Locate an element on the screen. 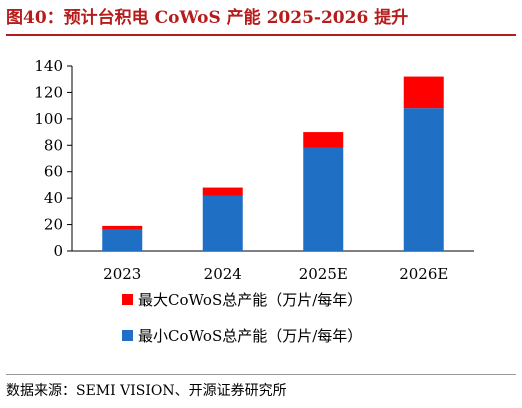 This screenshot has width=522, height=408. y-tick-label: 120 is located at coordinates (48, 92).